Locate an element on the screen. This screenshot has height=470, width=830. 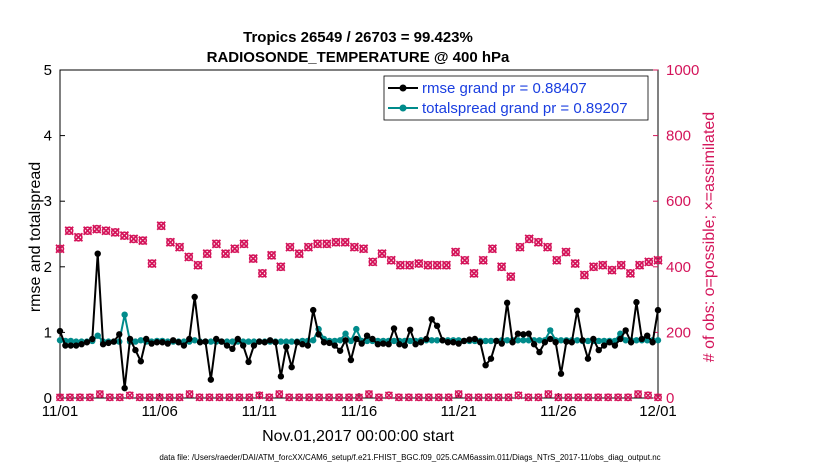
x-tick-label: 11/01 is located at coordinates (60, 411).